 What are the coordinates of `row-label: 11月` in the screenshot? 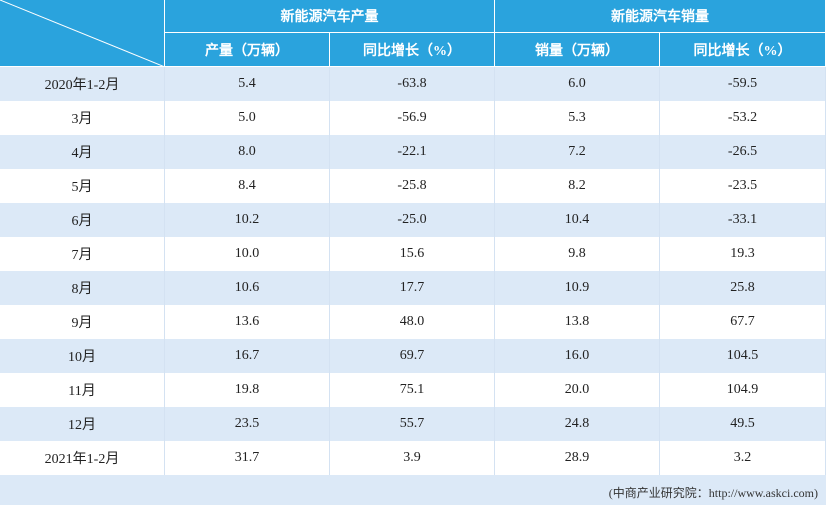 It's located at (82, 390).